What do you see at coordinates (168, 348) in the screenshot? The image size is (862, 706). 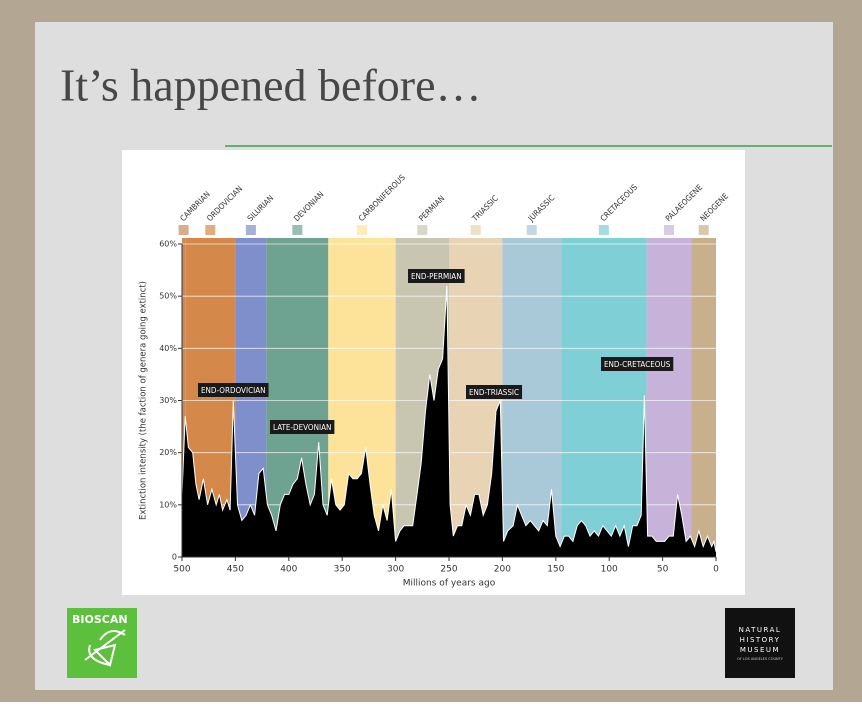 I see `y-tick-label: 40%` at bounding box center [168, 348].